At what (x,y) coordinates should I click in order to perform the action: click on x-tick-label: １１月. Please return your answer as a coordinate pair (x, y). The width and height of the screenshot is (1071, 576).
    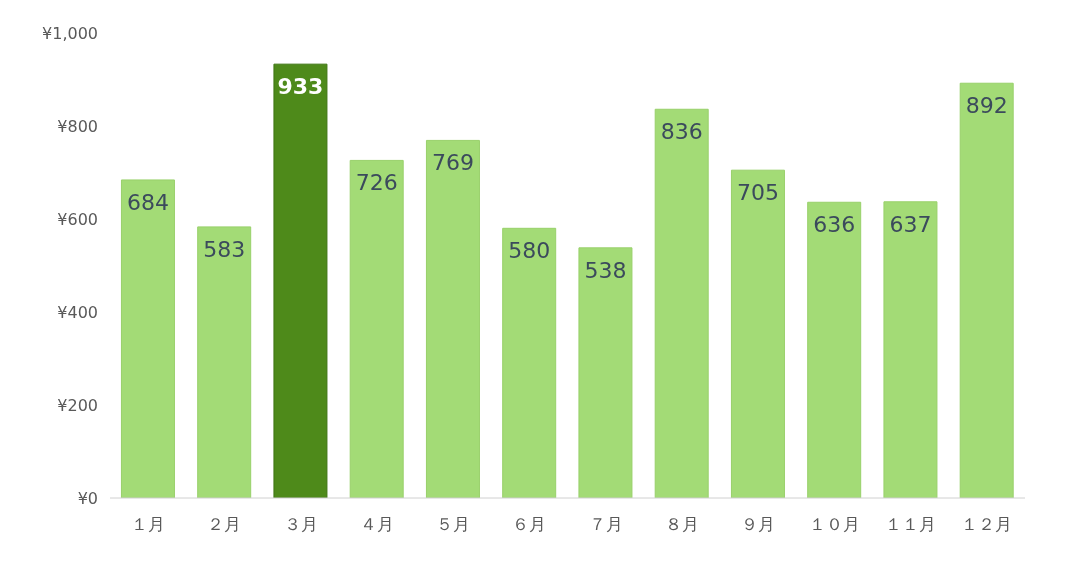
    Looking at the image, I should click on (911, 524).